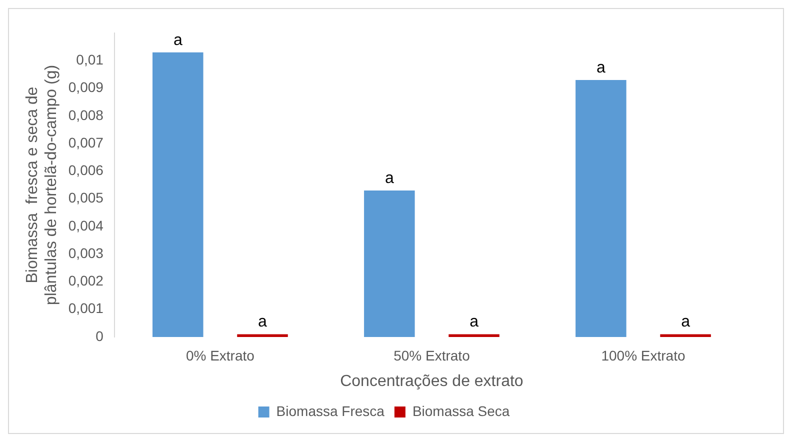 The width and height of the screenshot is (794, 444). Describe the element at coordinates (220, 355) in the screenshot. I see `x-tick-label: 0% Extrato` at that location.